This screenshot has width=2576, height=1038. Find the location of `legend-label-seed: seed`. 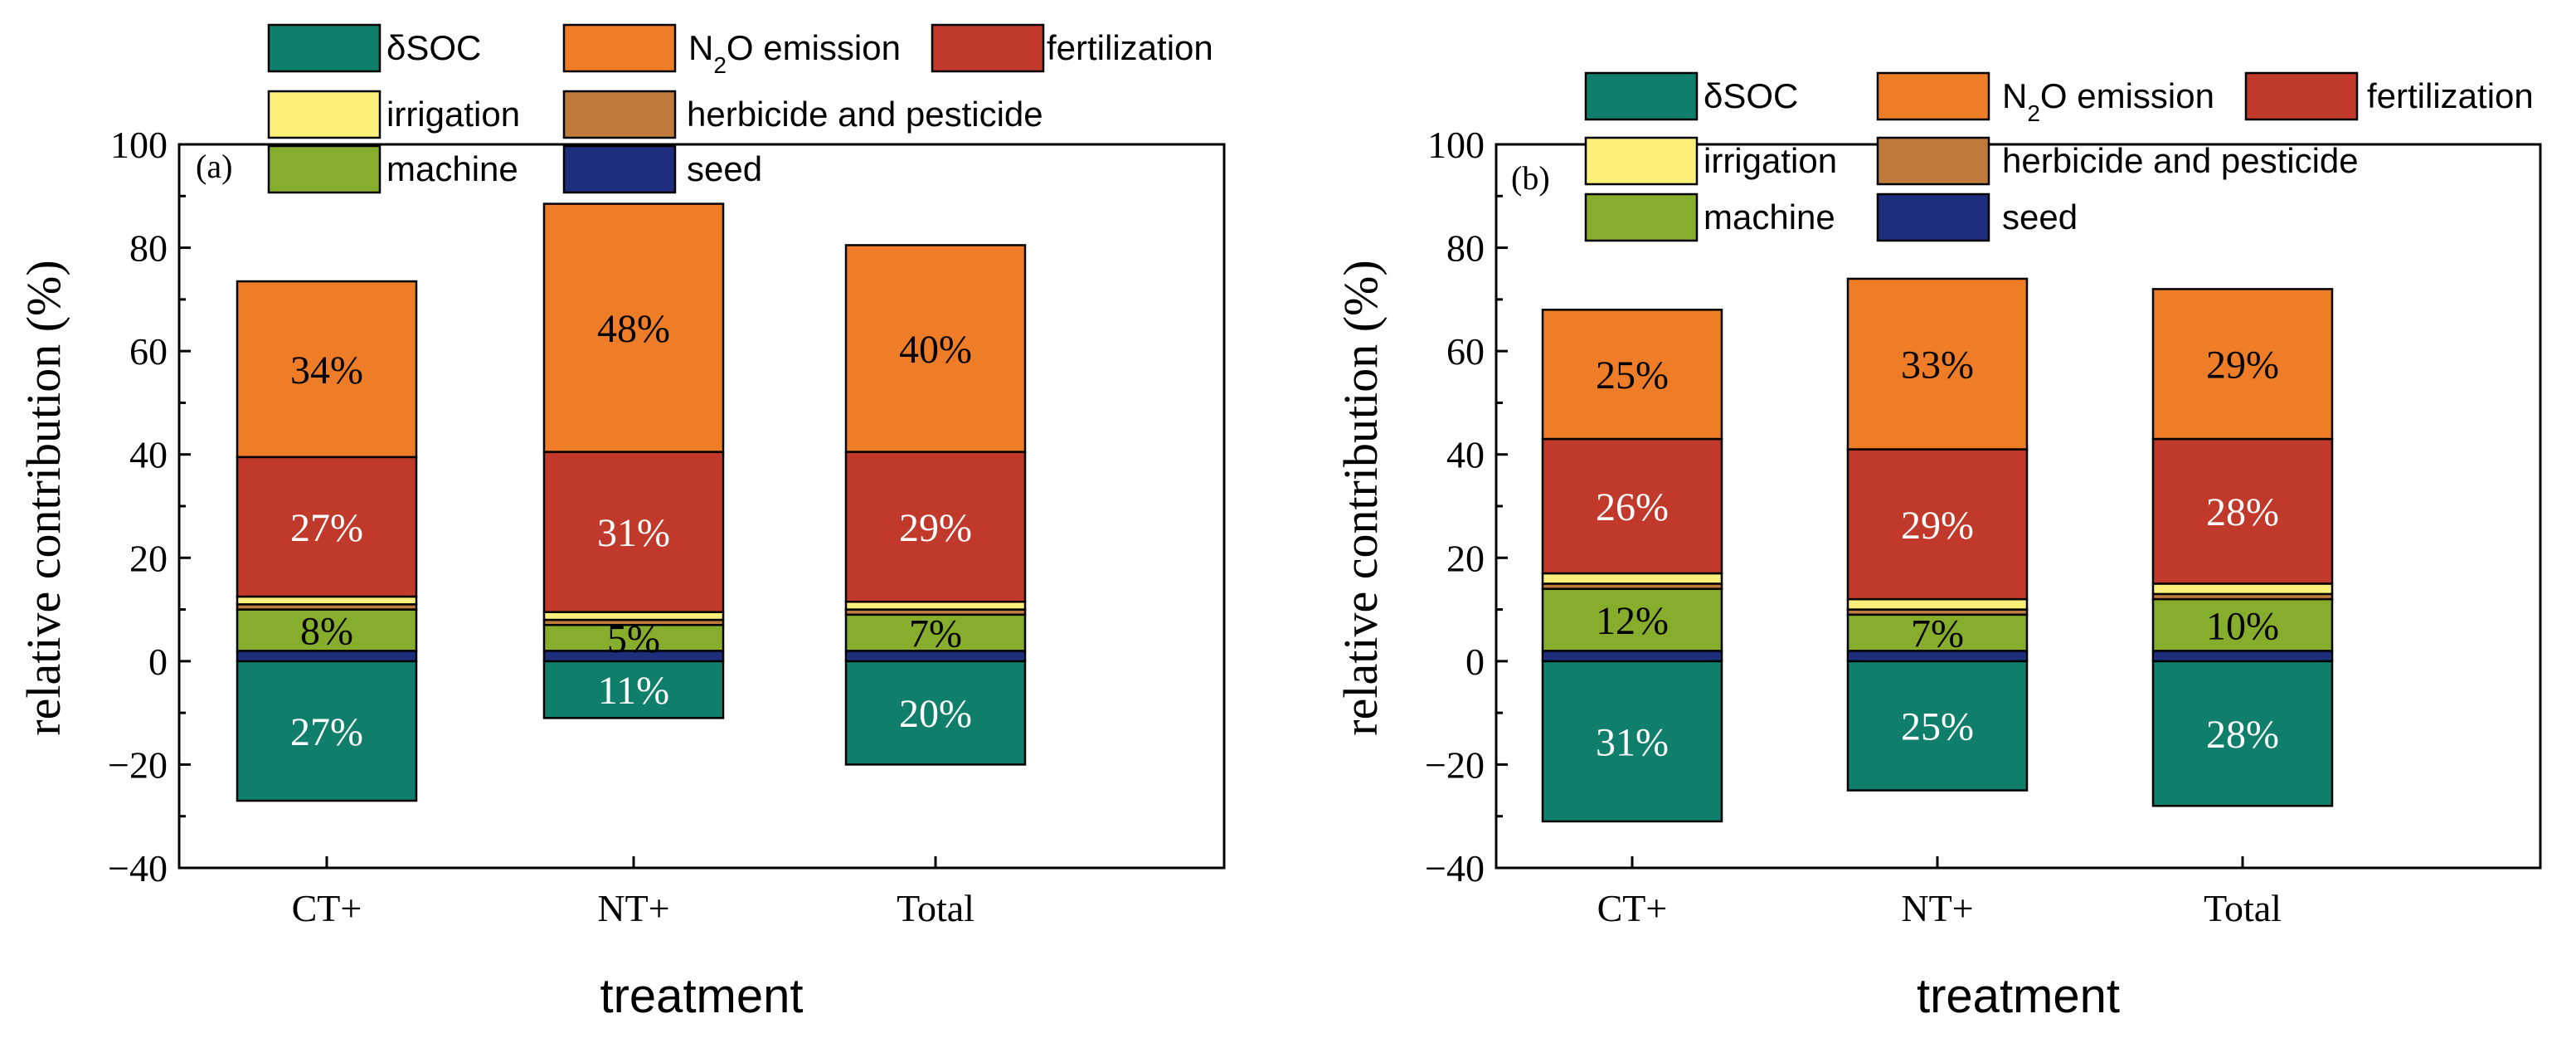

legend-label-seed: seed is located at coordinates (724, 168).